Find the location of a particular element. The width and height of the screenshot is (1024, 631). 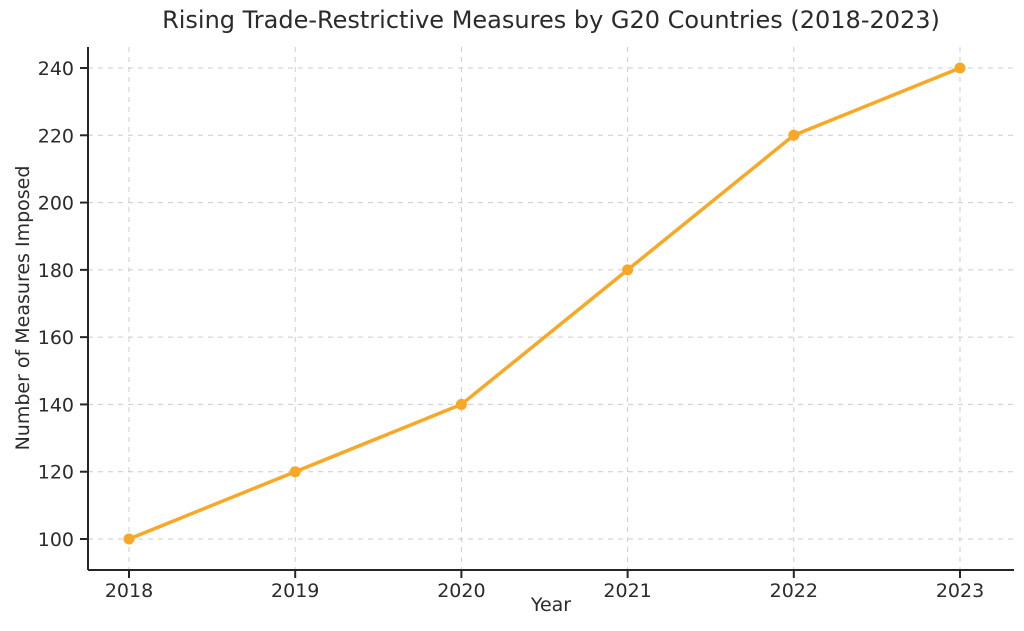

x-axis-label: Year is located at coordinates (551, 605).